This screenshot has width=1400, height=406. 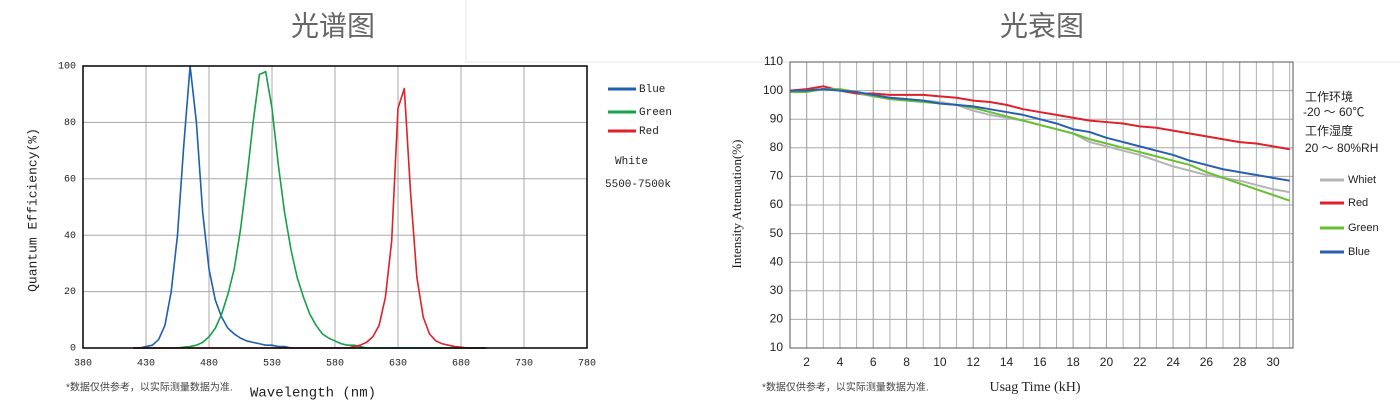 What do you see at coordinates (638, 185) in the screenshot?
I see `annotation: 5500-7500k` at bounding box center [638, 185].